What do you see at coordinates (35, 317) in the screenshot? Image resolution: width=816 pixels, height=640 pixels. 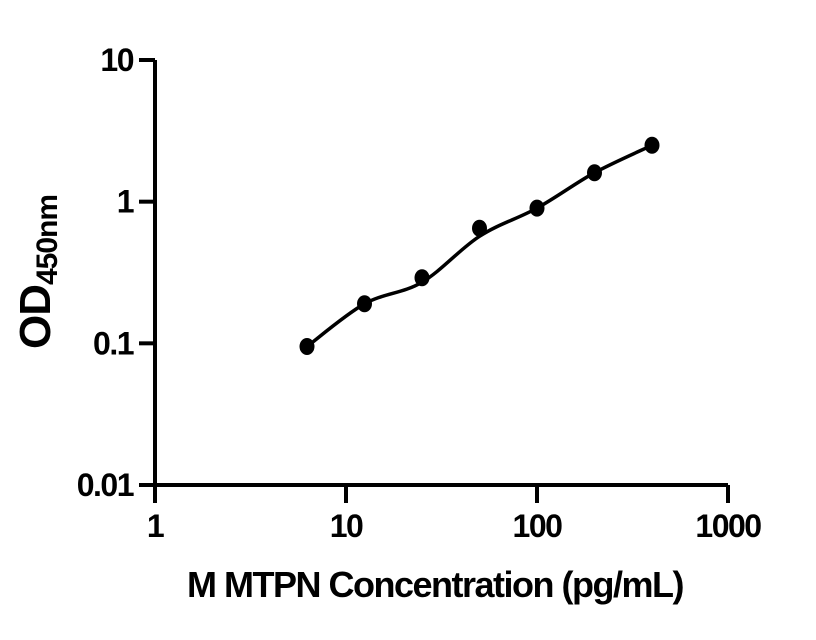 I see `y-axis-title-main: OD` at bounding box center [35, 317].